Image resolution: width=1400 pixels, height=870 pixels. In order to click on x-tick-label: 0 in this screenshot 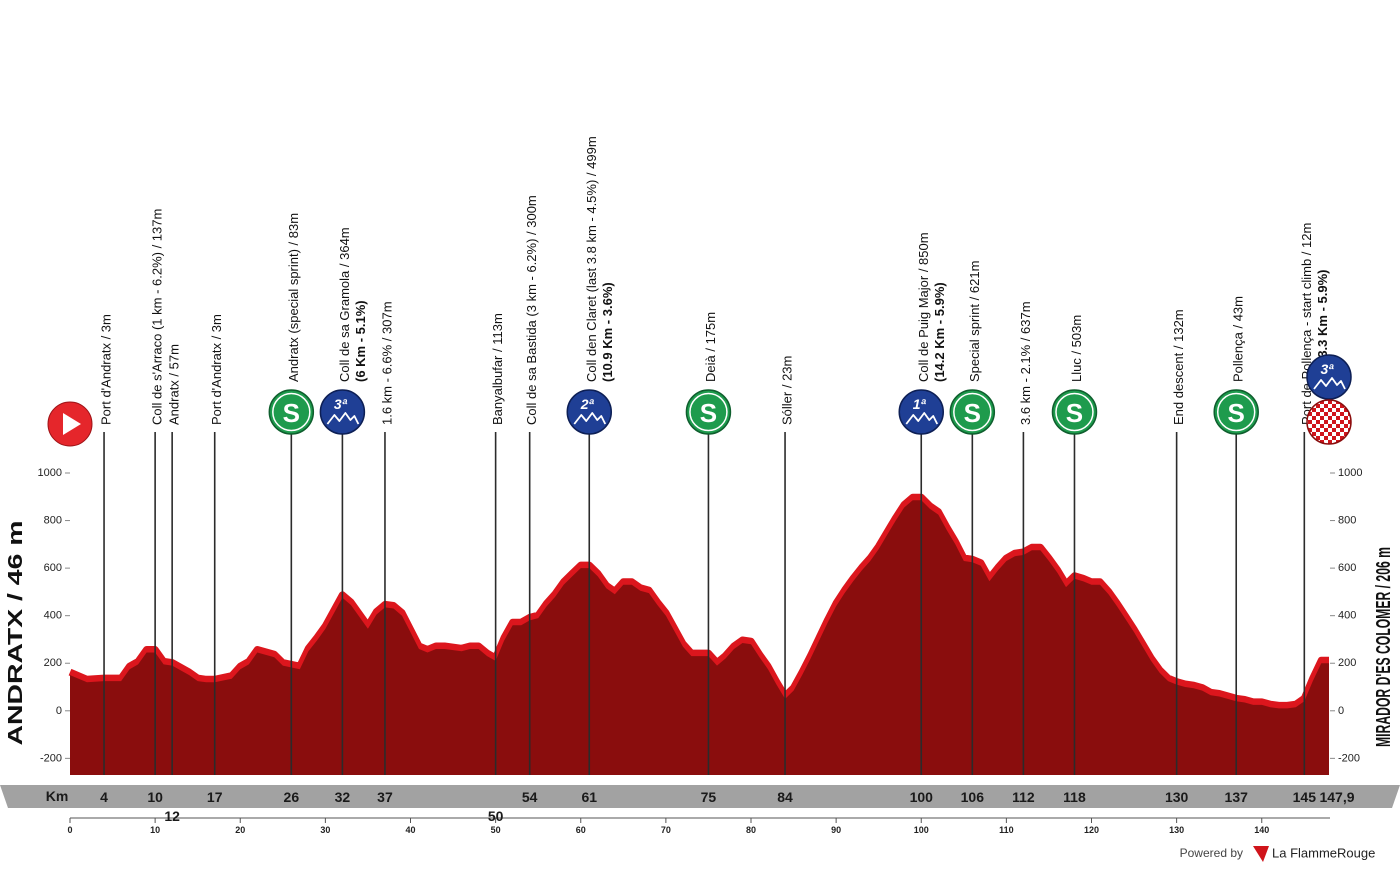, I will do `click(69, 830)`.